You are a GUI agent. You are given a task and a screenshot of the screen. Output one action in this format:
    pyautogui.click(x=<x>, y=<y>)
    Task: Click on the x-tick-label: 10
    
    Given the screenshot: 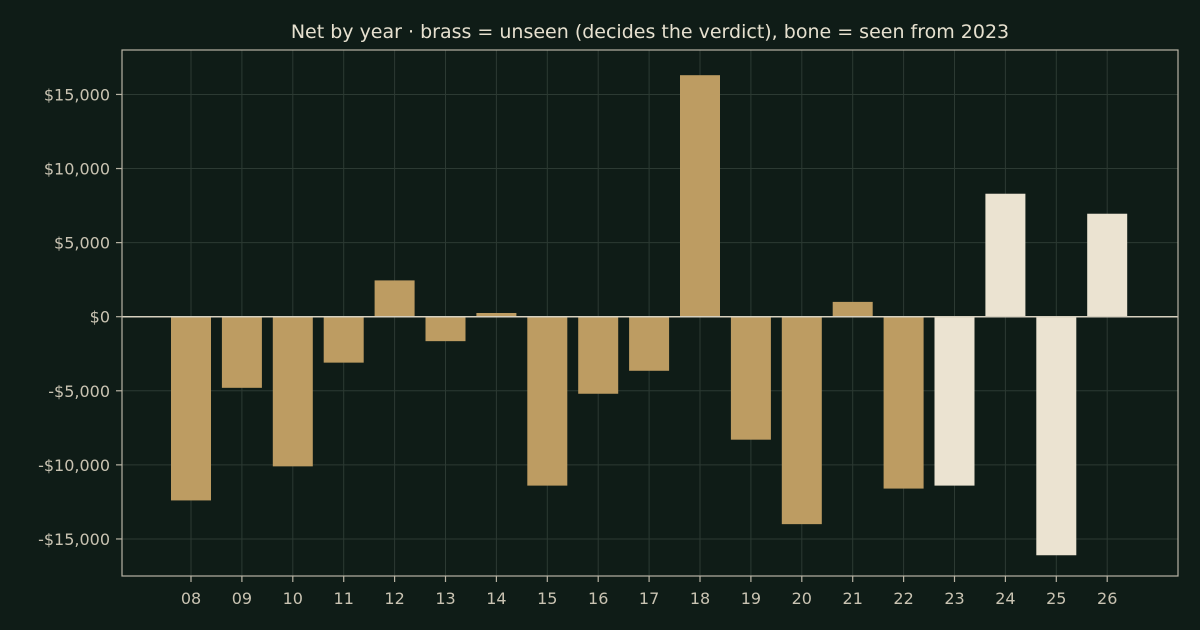 What is the action you would take?
    pyautogui.click(x=293, y=598)
    